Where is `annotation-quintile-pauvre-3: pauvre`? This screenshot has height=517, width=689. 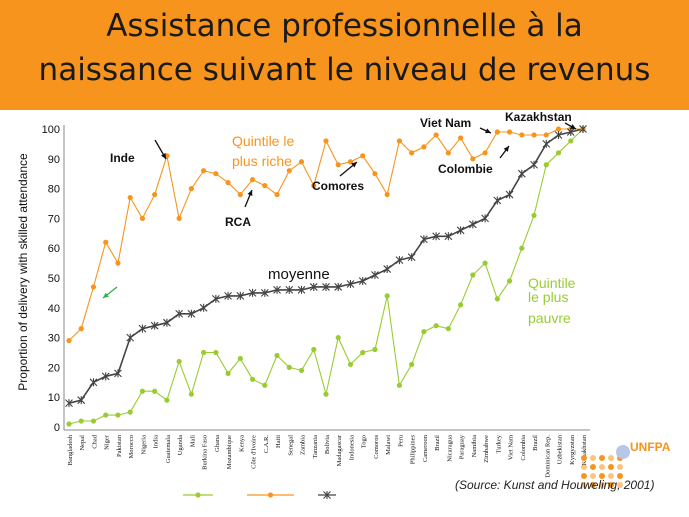
annotation-quintile-pauvre-3: pauvre is located at coordinates (549, 318).